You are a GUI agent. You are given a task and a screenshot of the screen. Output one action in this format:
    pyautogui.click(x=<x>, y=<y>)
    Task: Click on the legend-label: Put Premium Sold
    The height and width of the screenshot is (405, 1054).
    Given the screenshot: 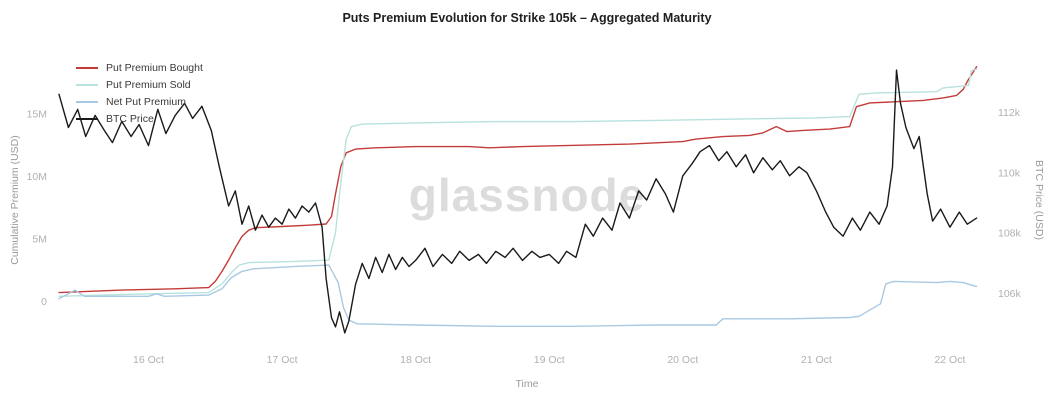 What is the action you would take?
    pyautogui.click(x=148, y=85)
    